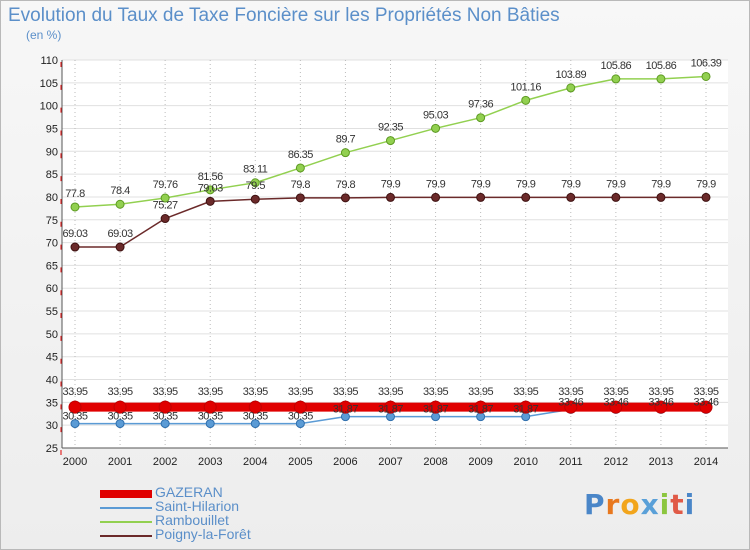 The width and height of the screenshot is (750, 550). I want to click on data-label-rambouillet: 101.16, so click(525, 87).